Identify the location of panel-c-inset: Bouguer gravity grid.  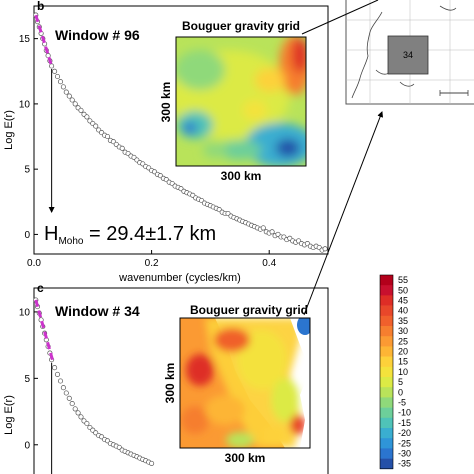
(239, 382).